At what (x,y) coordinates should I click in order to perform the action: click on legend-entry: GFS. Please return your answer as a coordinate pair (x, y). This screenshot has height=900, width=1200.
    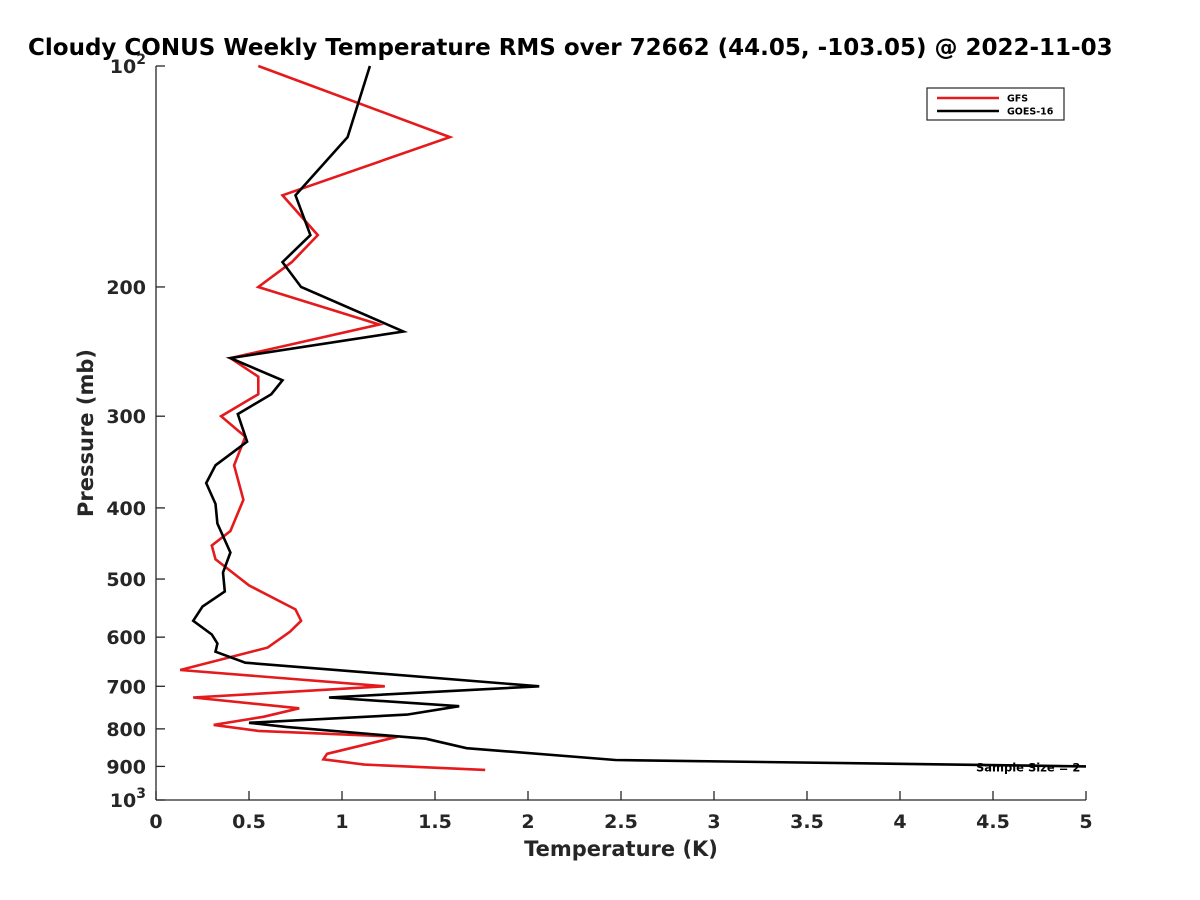
    Looking at the image, I should click on (1017, 99).